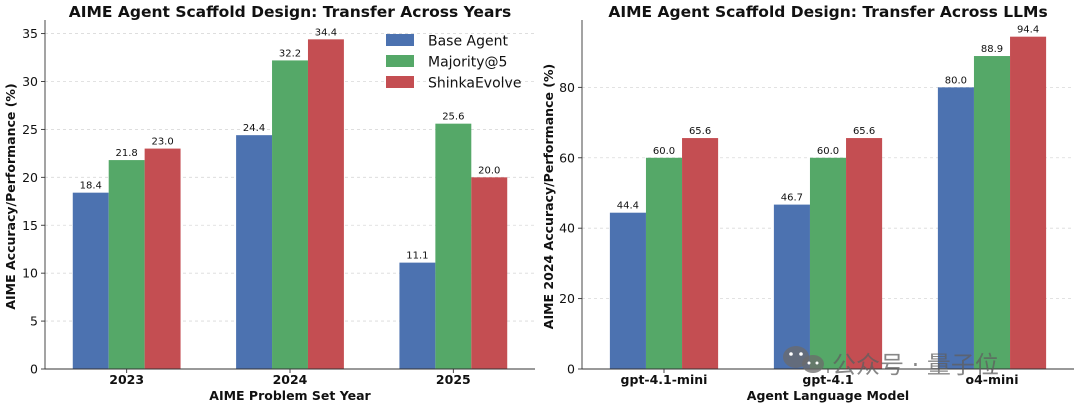  I want to click on y-tick-label: 10, so click(30, 273).